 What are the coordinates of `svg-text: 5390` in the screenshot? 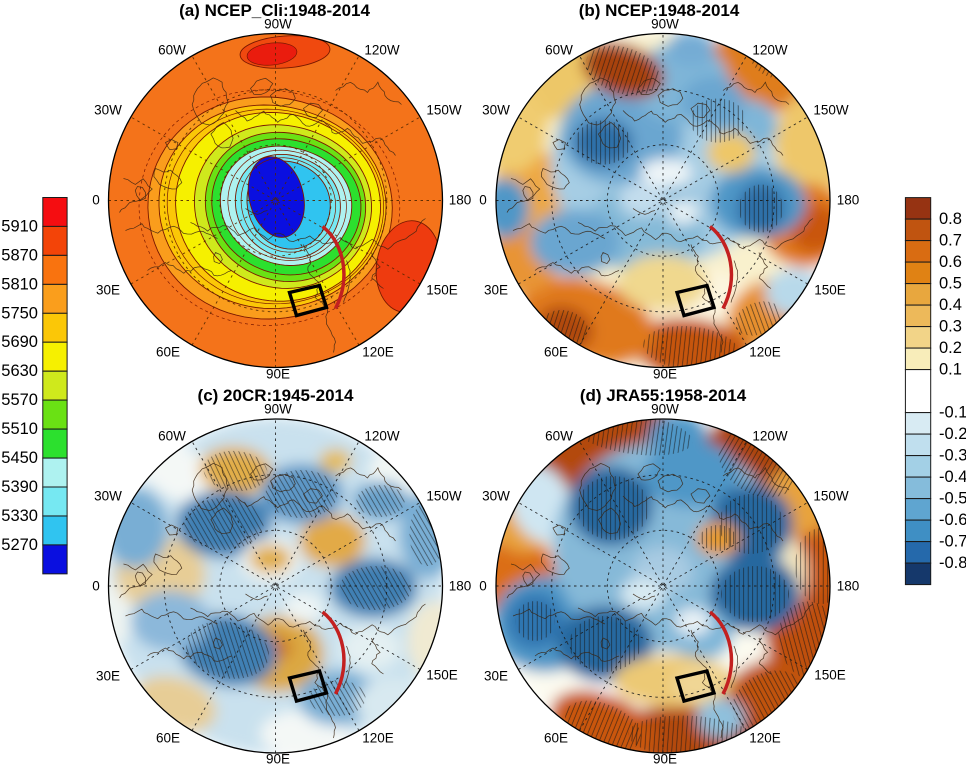 It's located at (19, 487).